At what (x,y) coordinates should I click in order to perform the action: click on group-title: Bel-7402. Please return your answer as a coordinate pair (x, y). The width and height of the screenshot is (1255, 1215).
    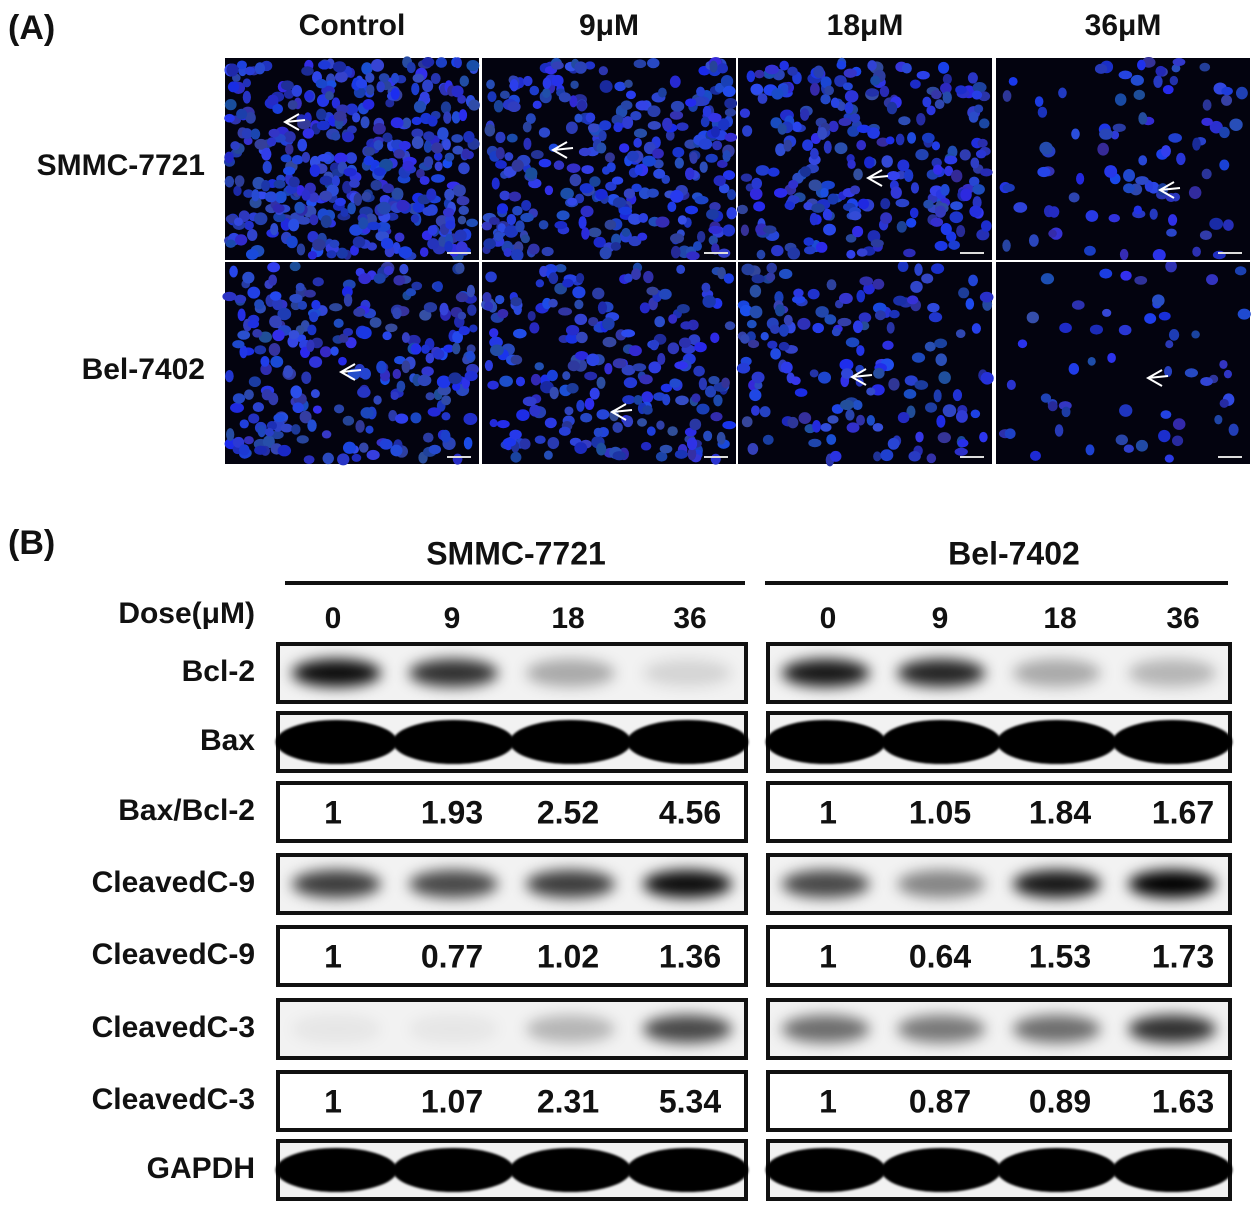
    Looking at the image, I should click on (1014, 553).